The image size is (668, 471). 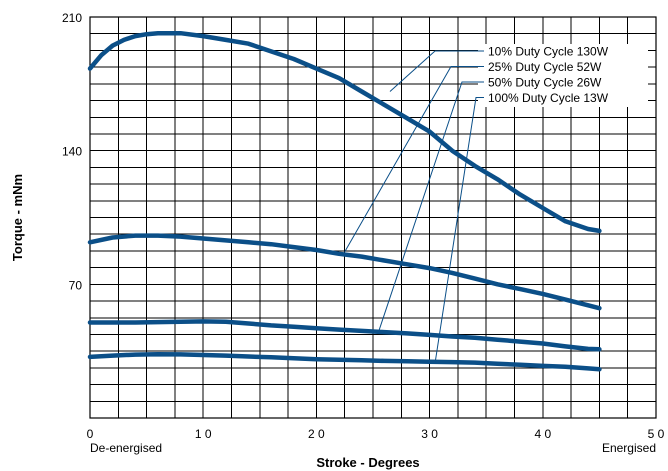 I want to click on y-tick-label: 210, so click(x=72, y=18).